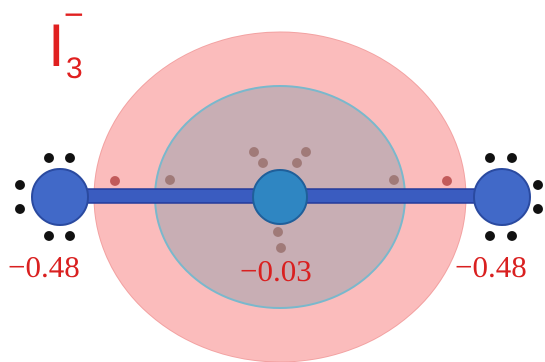  I want to click on formula-element: I, so click(56, 45).